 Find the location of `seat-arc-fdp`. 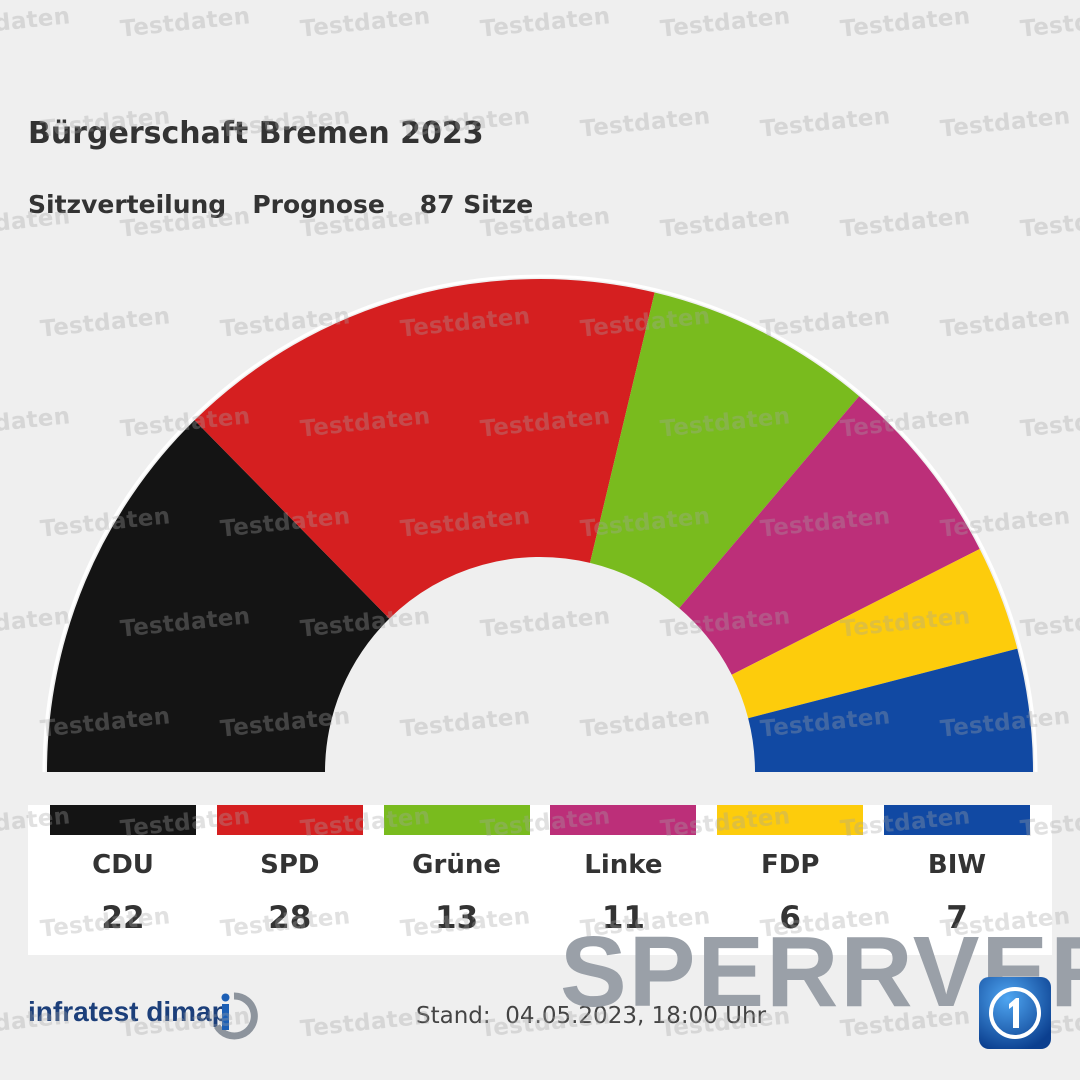

seat-arc-fdp is located at coordinates (874, 633).